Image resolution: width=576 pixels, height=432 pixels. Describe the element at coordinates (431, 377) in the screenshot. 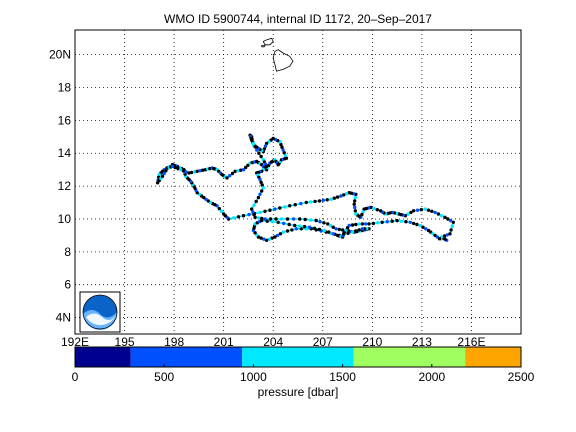

I see `colorbar-tick-label: 2000` at that location.